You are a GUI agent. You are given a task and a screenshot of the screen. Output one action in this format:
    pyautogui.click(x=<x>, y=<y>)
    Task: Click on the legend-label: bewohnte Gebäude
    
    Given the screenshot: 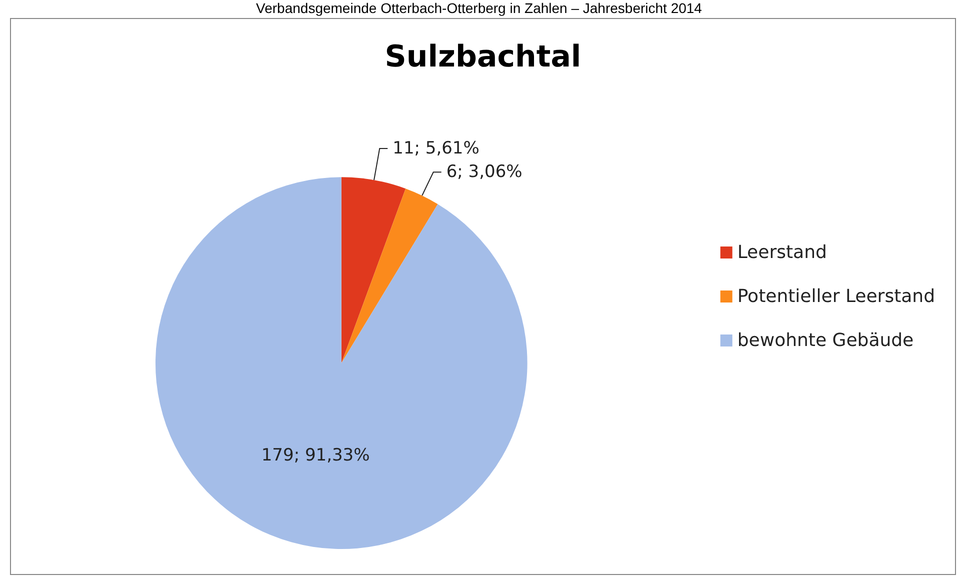 What is the action you would take?
    pyautogui.click(x=825, y=340)
    